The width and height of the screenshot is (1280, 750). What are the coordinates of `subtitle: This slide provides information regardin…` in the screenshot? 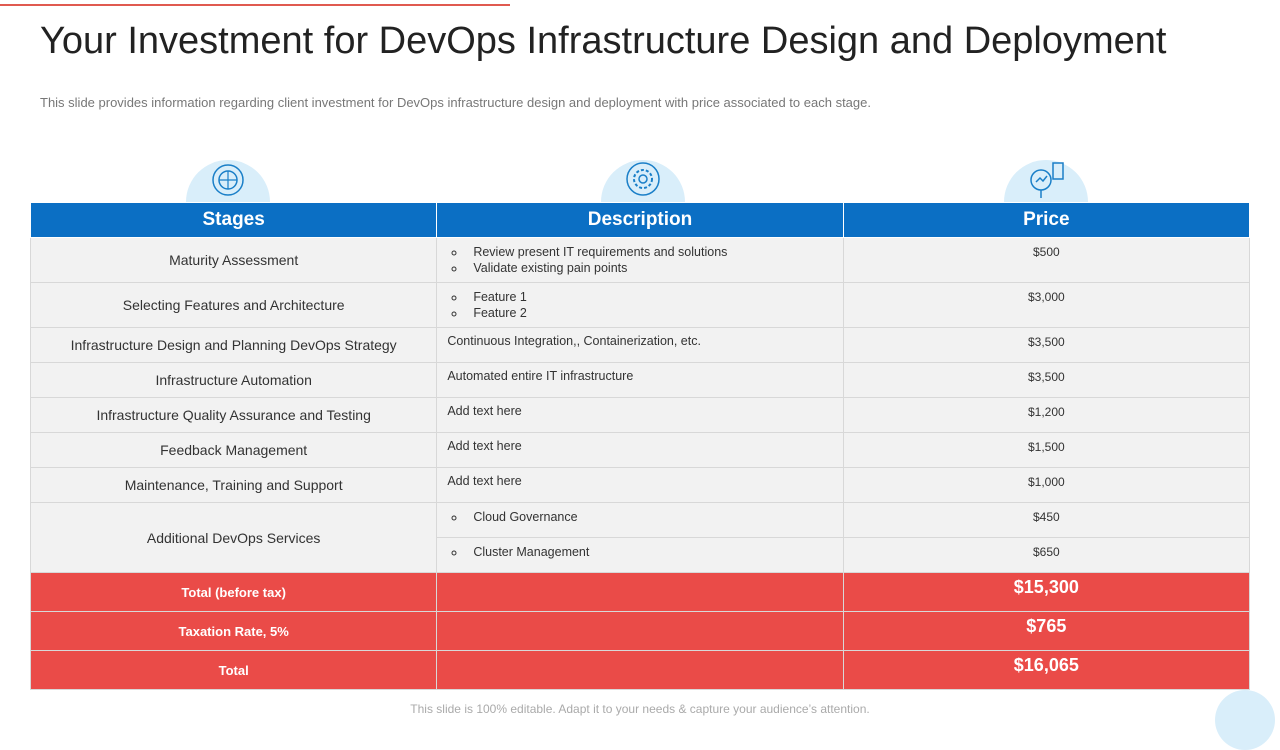 It's located at (455, 102).